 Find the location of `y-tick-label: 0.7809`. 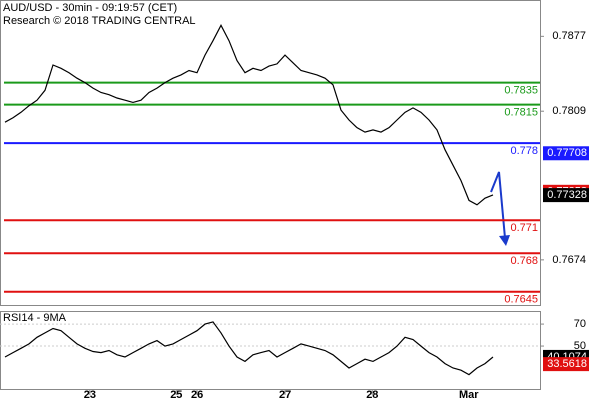

y-tick-label: 0.7809 is located at coordinates (569, 111).